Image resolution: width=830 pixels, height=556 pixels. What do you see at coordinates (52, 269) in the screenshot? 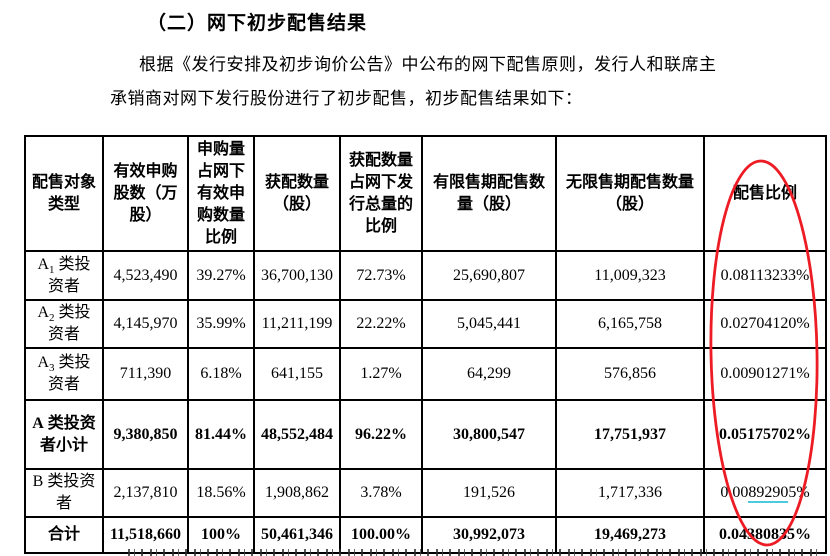
I see `subscript: 1` at bounding box center [52, 269].